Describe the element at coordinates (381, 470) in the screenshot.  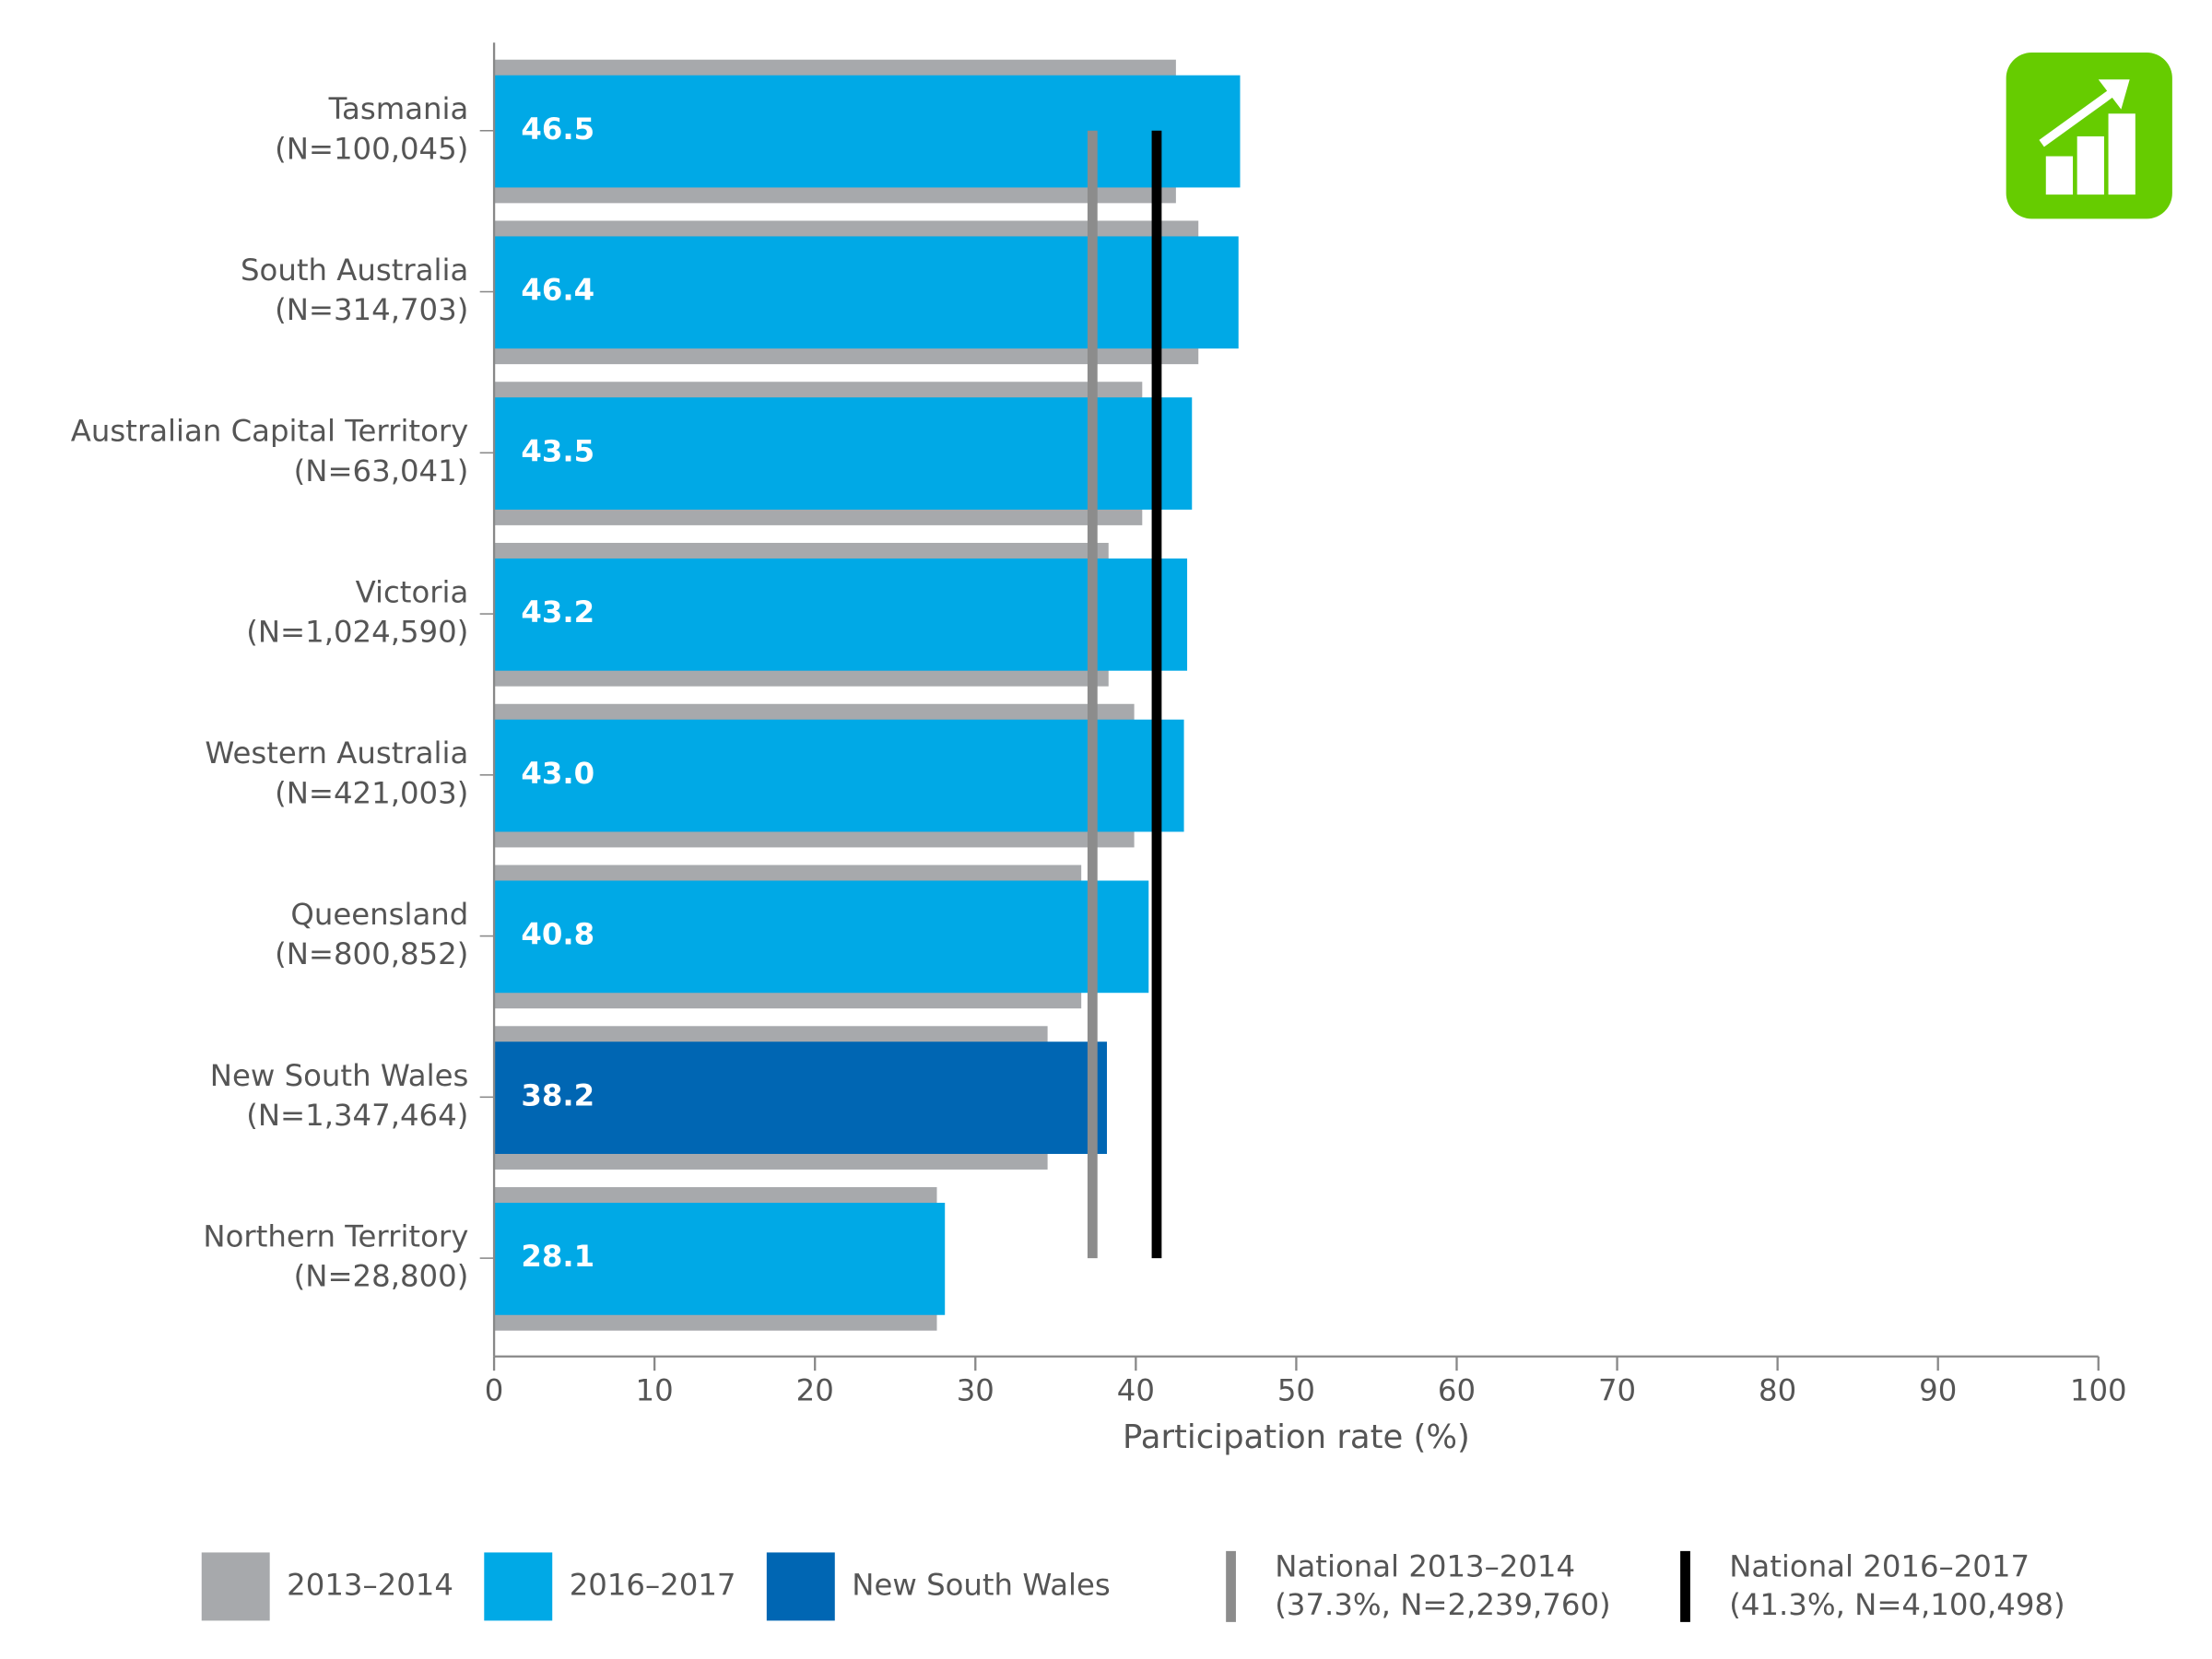
I see `y-tick-label: (N=63,041)` at that location.